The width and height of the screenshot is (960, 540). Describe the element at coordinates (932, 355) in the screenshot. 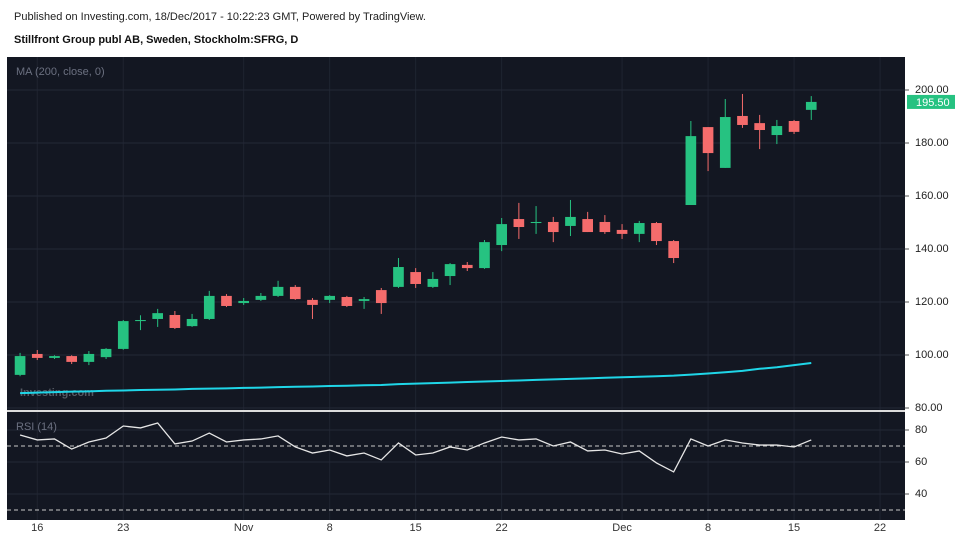

I see `y-tick-label: 100.00` at that location.